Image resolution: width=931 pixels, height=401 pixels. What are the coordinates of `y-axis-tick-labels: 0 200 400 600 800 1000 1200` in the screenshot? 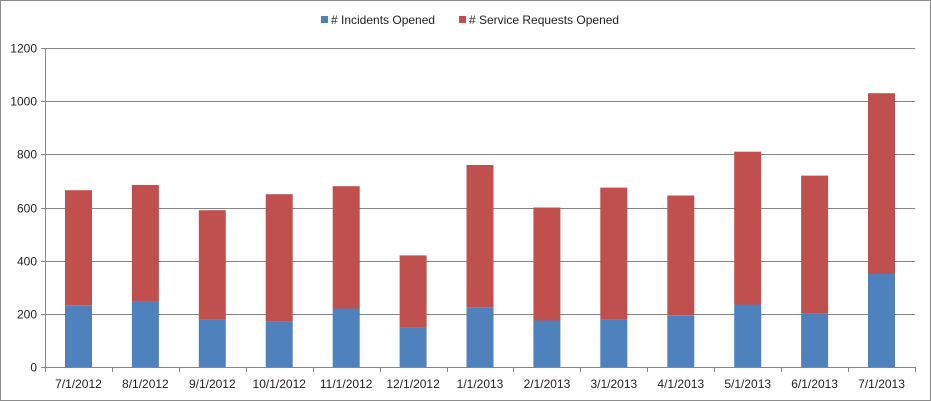 It's located at (23, 208).